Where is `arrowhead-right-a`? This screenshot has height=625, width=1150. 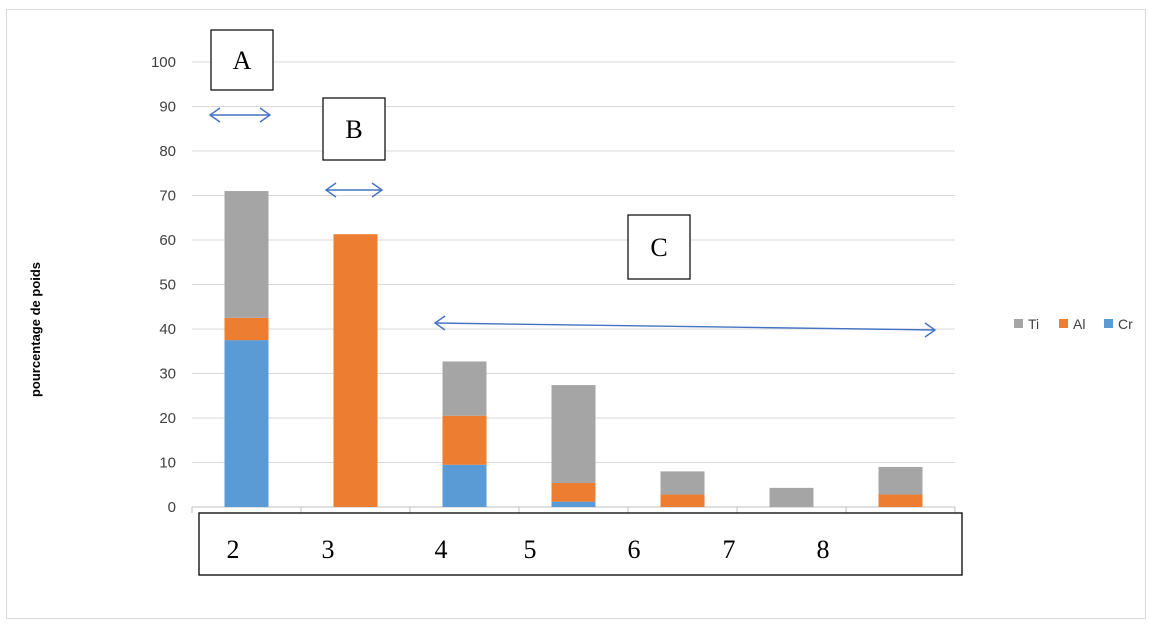
arrowhead-right-a is located at coordinates (265, 115).